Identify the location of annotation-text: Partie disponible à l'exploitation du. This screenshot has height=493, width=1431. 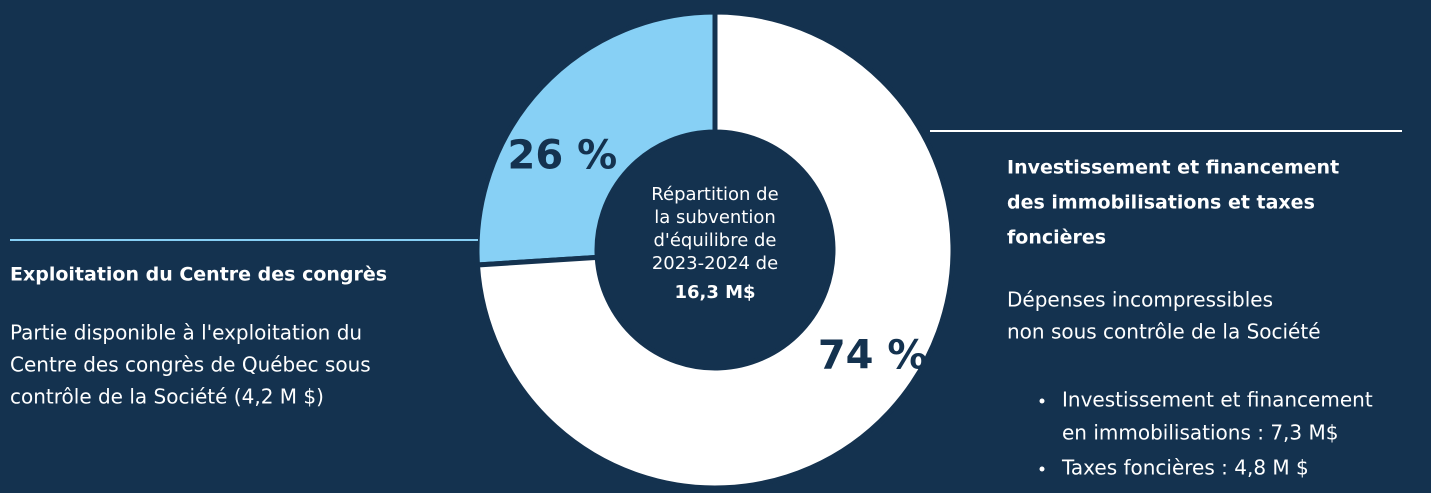
(186, 333).